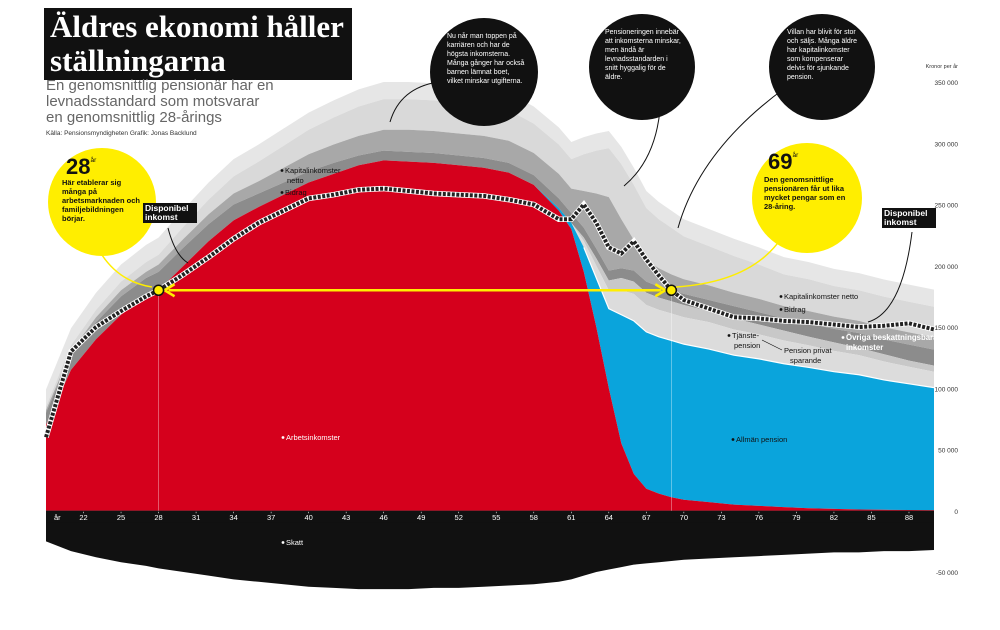  What do you see at coordinates (496, 517) in the screenshot?
I see `x-tick-label: 55` at bounding box center [496, 517].